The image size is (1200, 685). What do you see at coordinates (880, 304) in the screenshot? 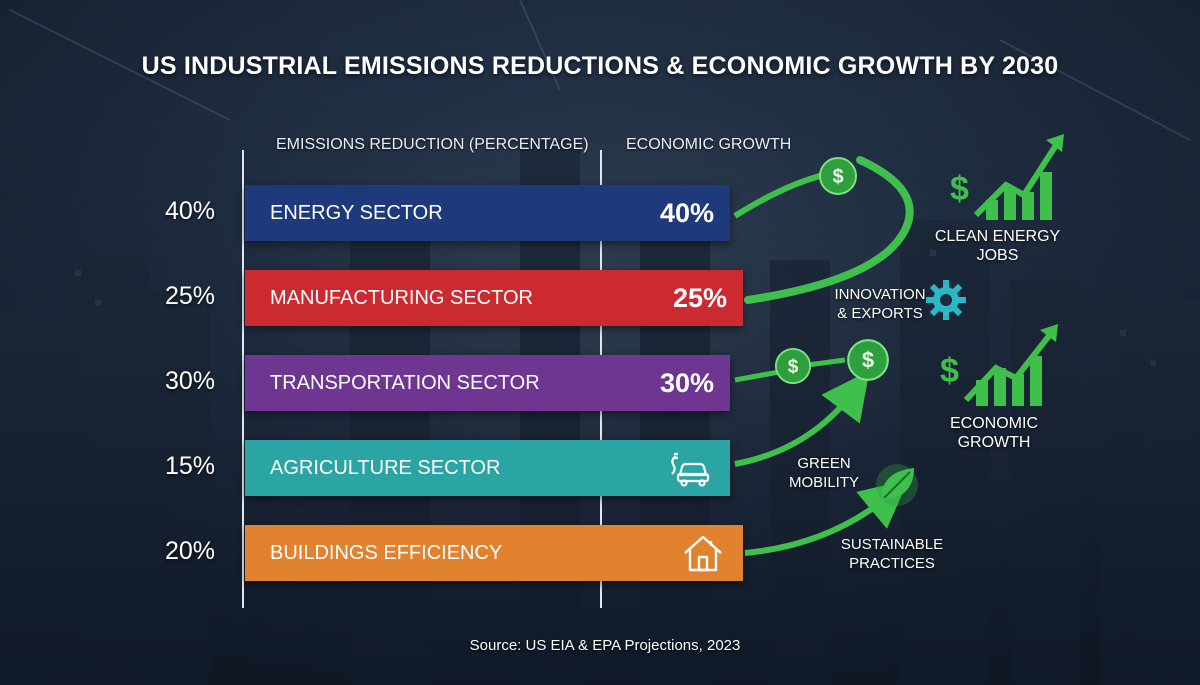
I see `innovation-exports-label: INNOVATION & EXPORTS` at bounding box center [880, 304].